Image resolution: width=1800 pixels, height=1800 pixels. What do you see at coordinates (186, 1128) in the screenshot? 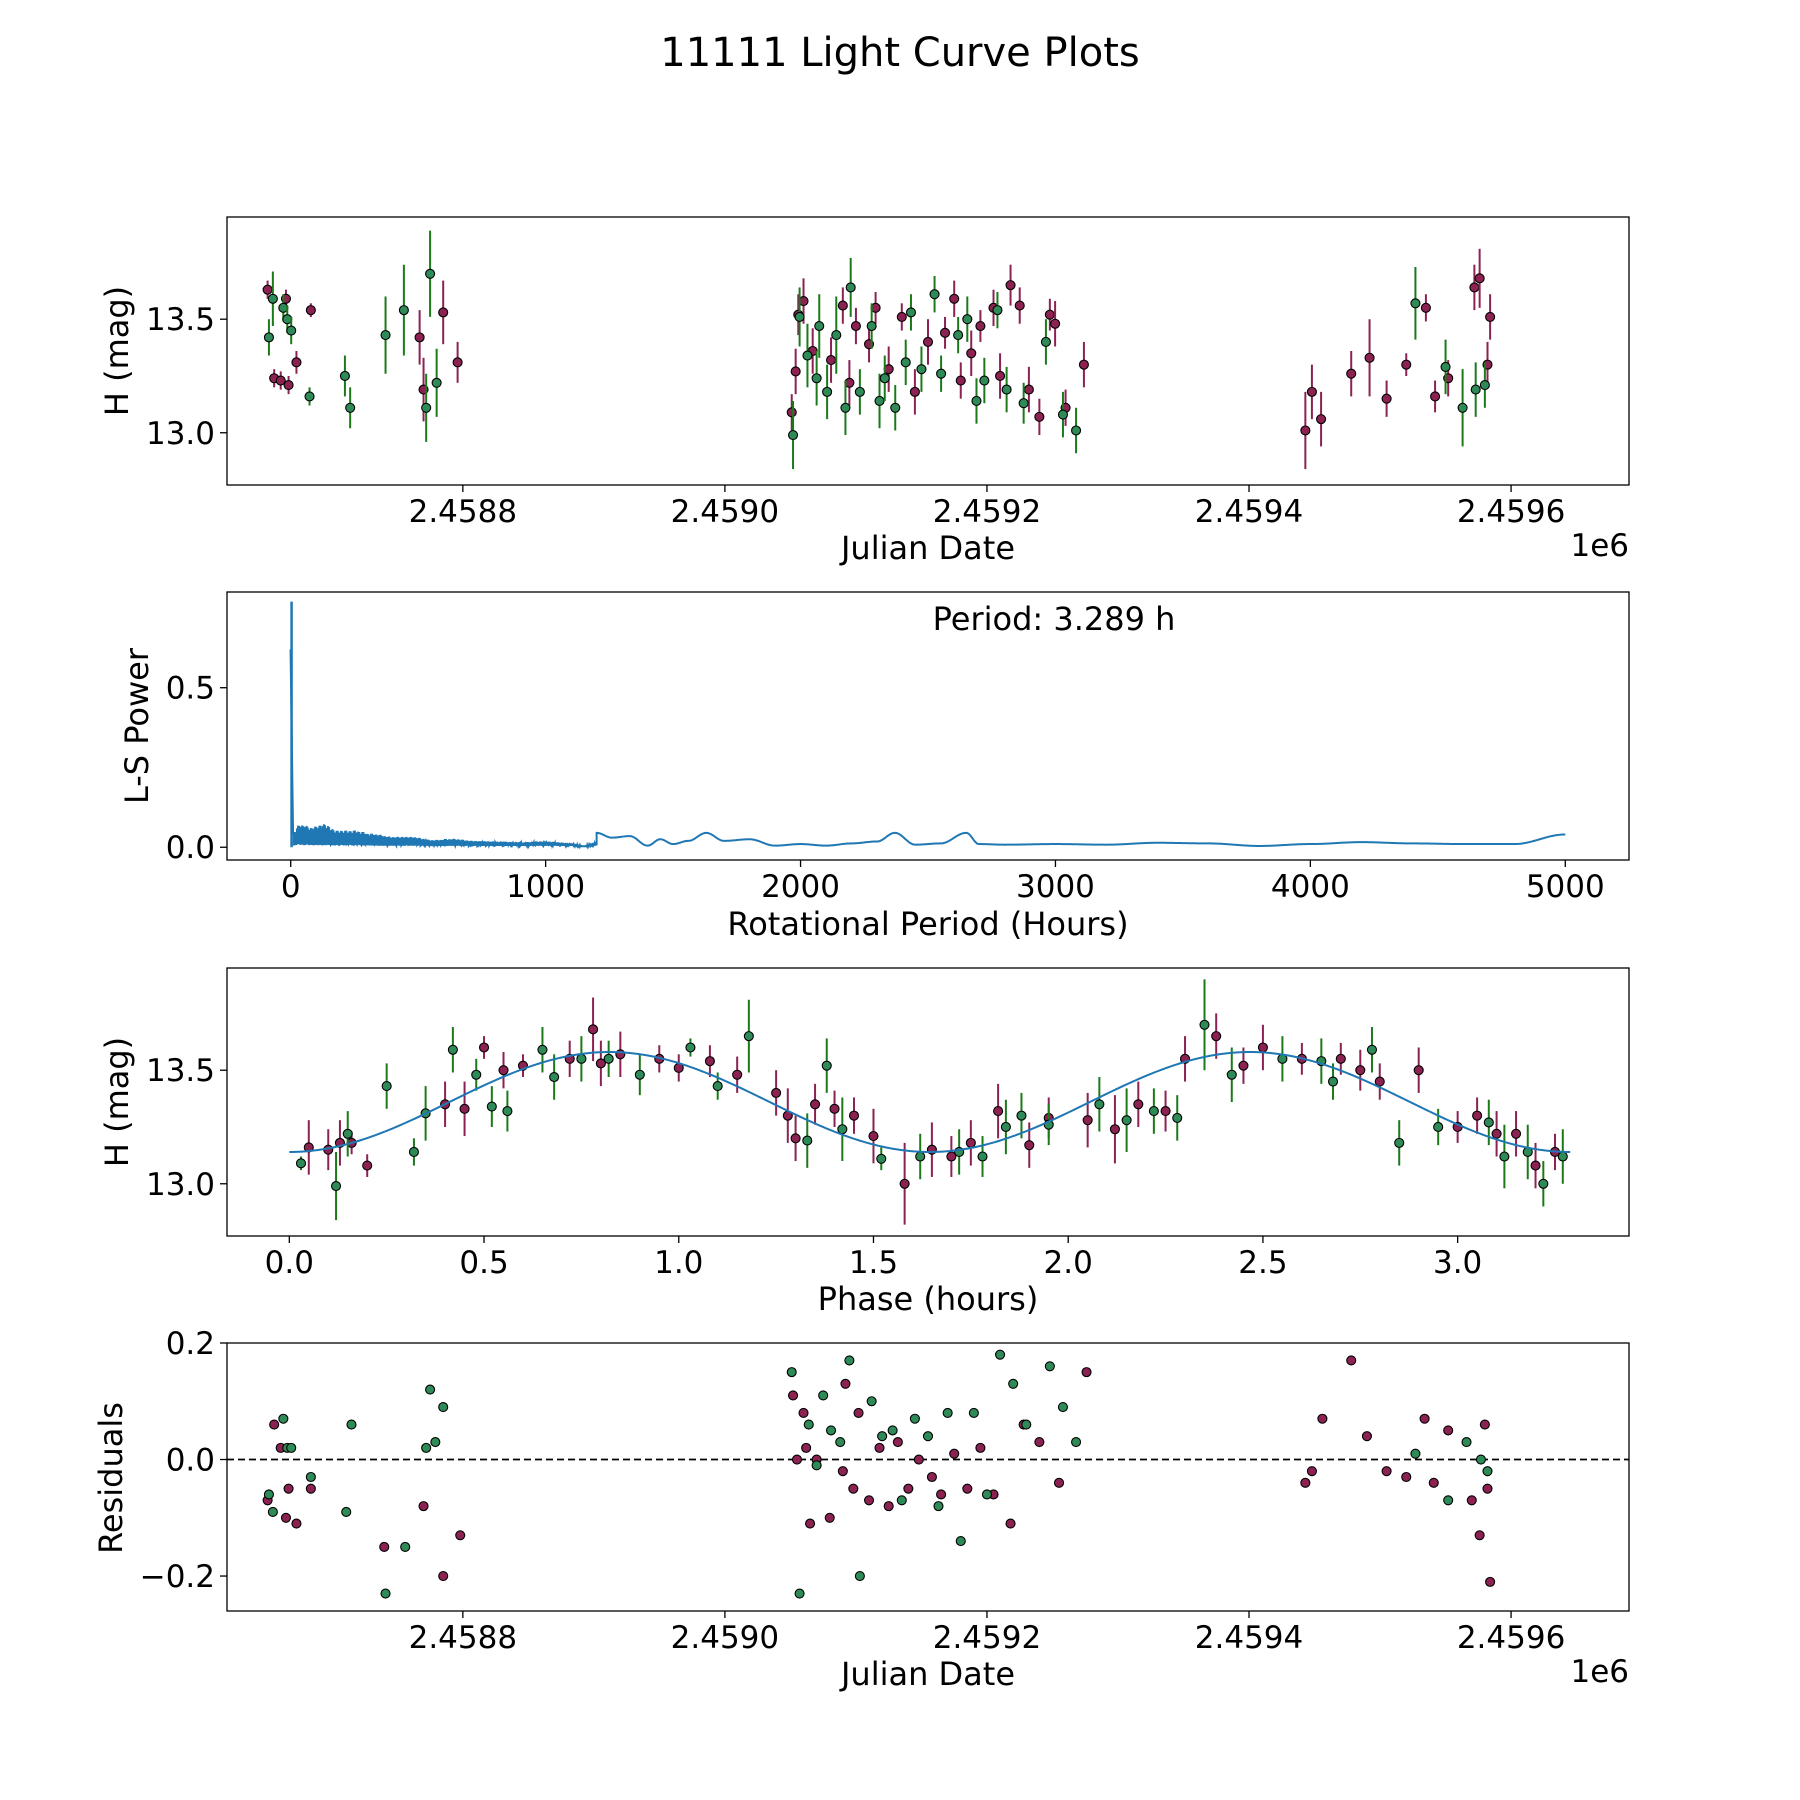
I see `phased-y-ticks: 13.0 13.5` at bounding box center [186, 1128].